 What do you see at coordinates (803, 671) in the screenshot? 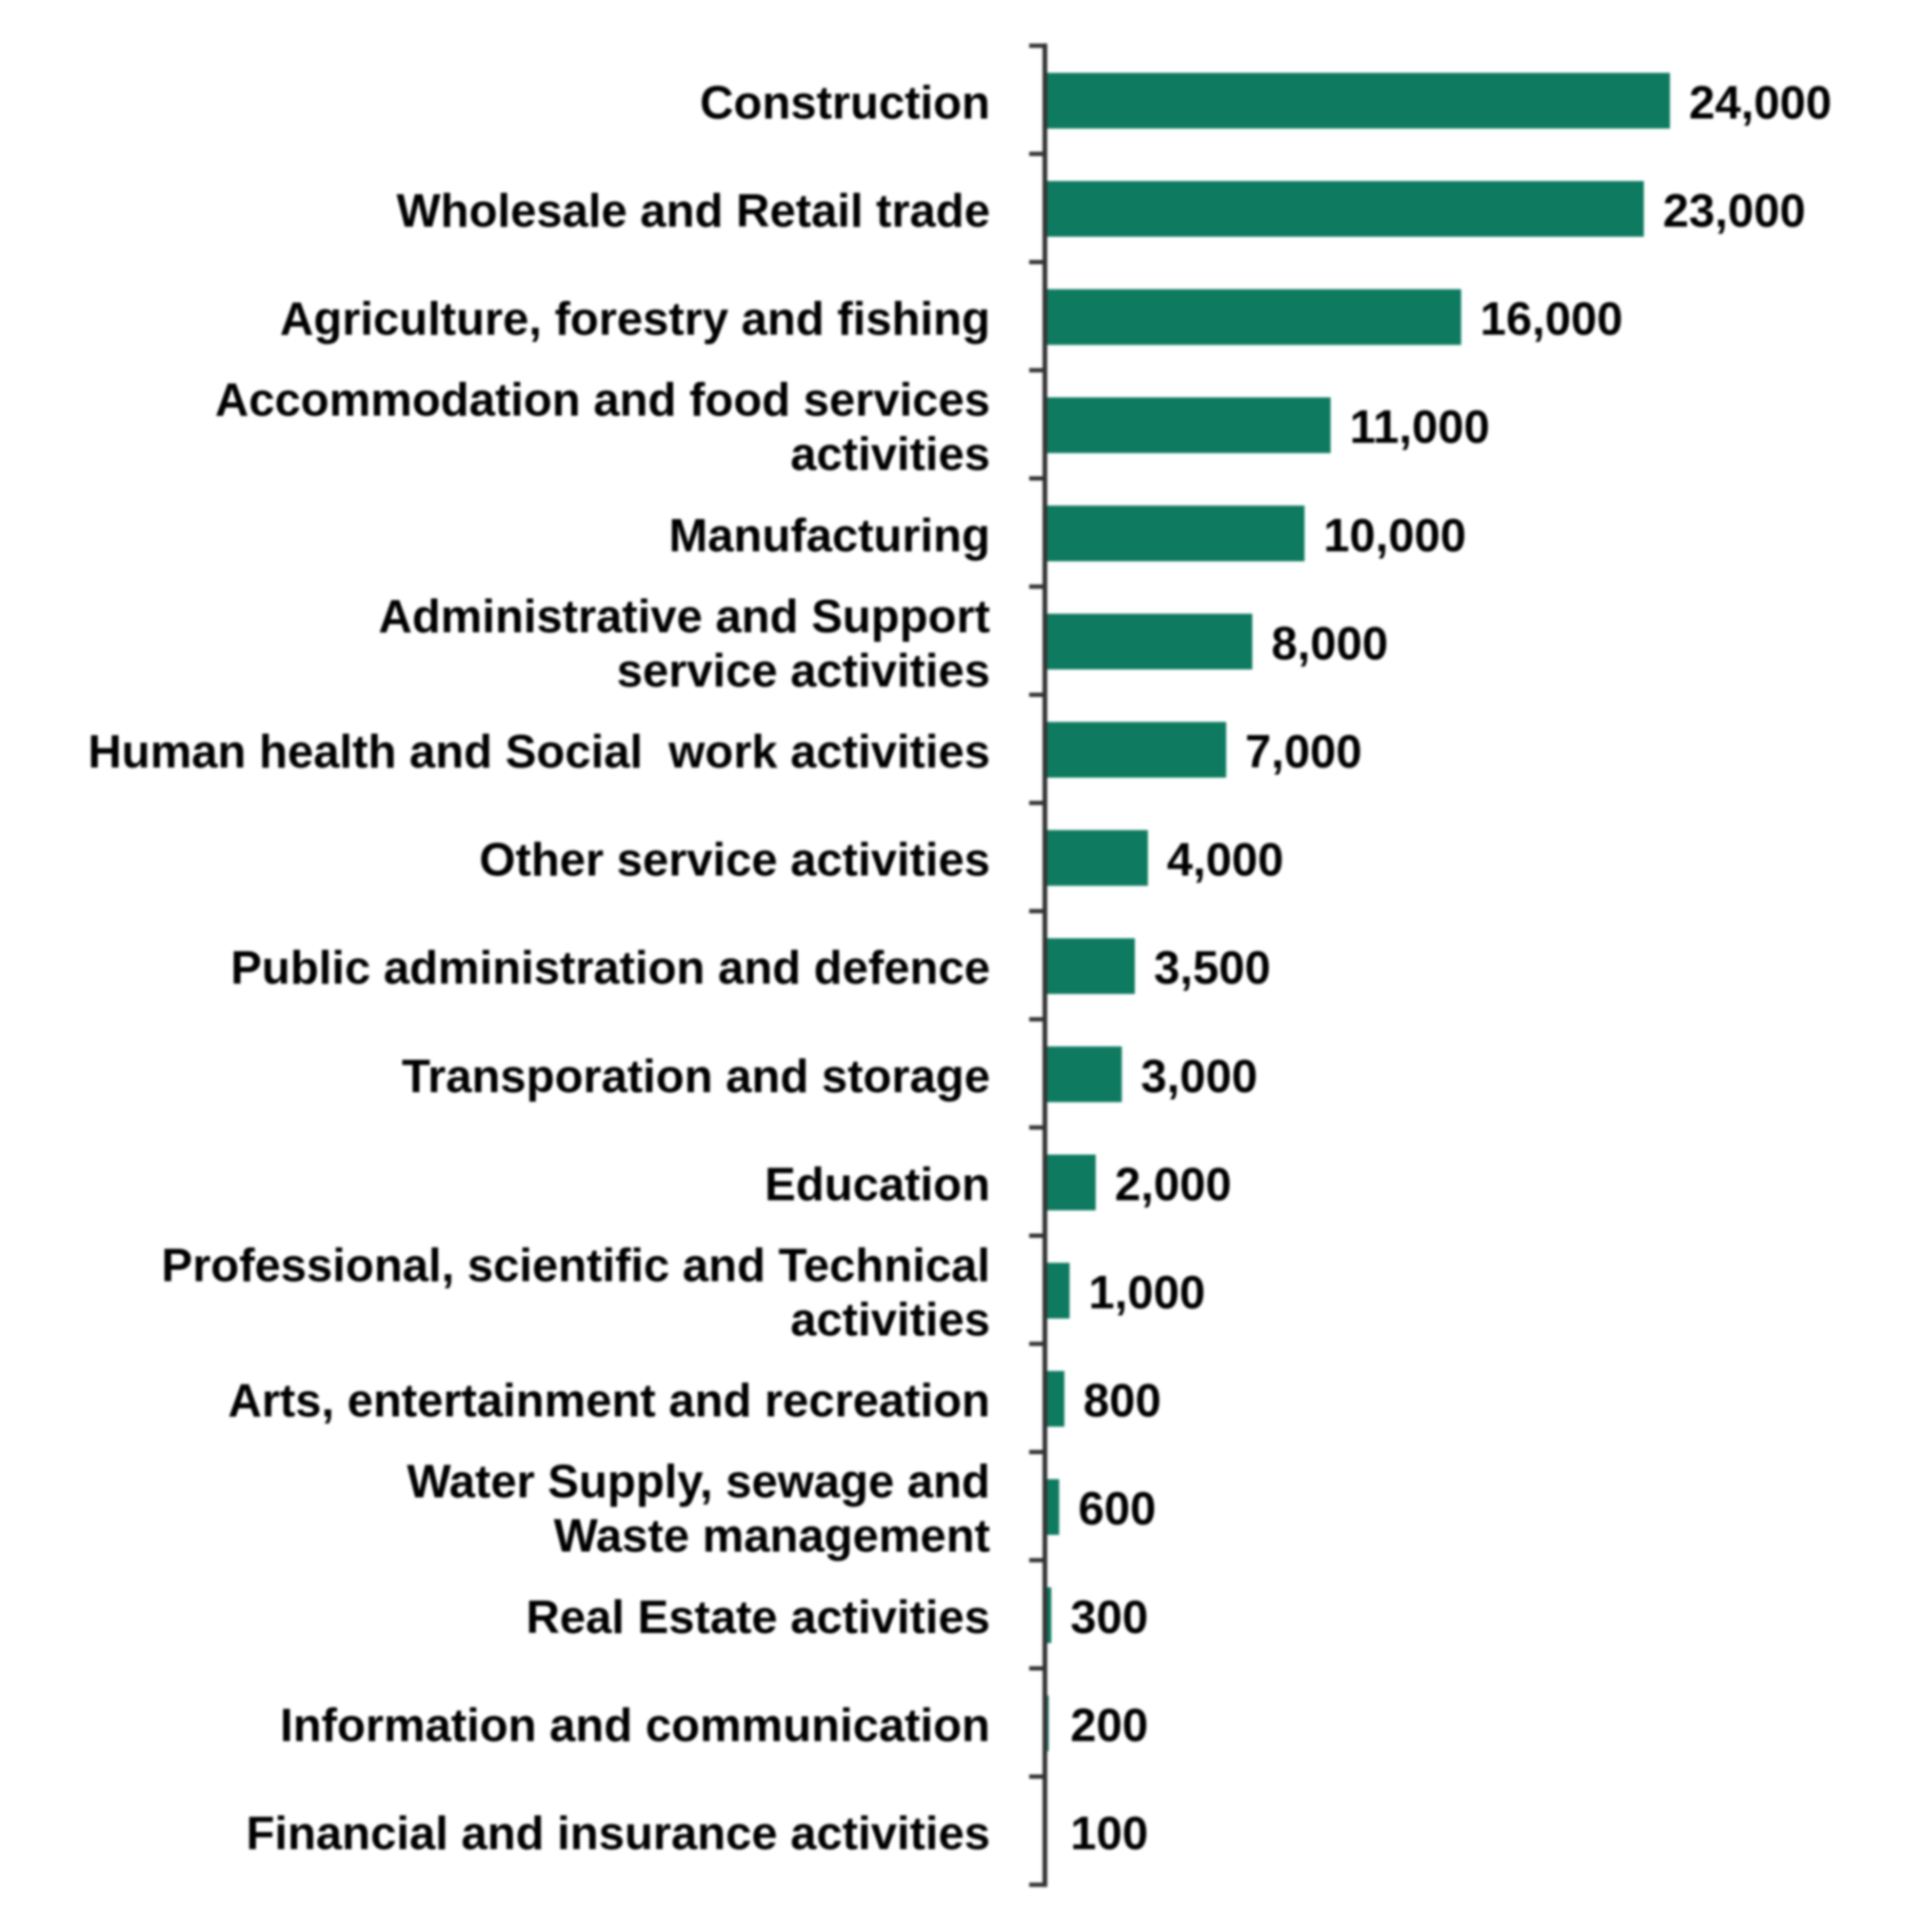
I see `svg-text: service activities` at bounding box center [803, 671].